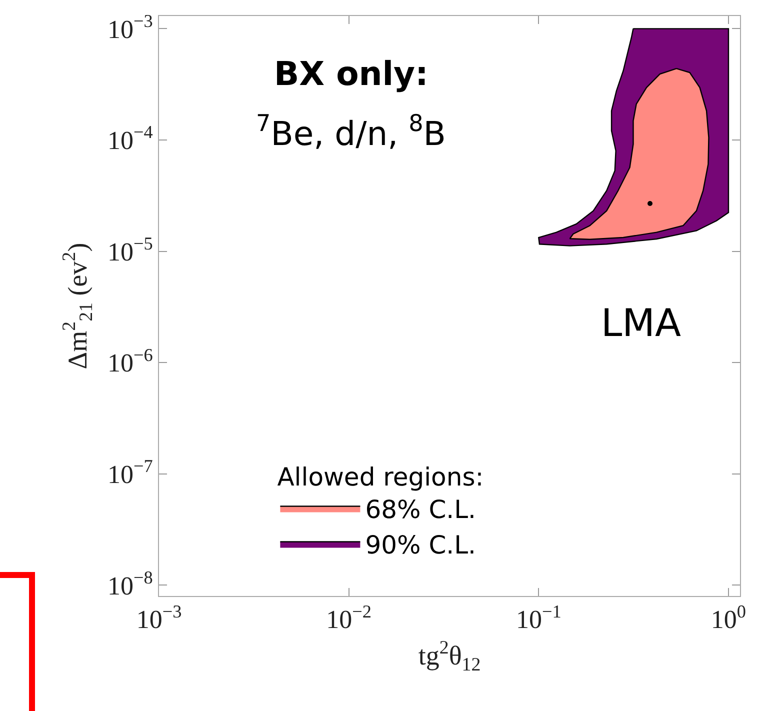 The height and width of the screenshot is (711, 763). Describe the element at coordinates (130, 139) in the screenshot. I see `y-tick-label: 10$^{−4}$` at that location.